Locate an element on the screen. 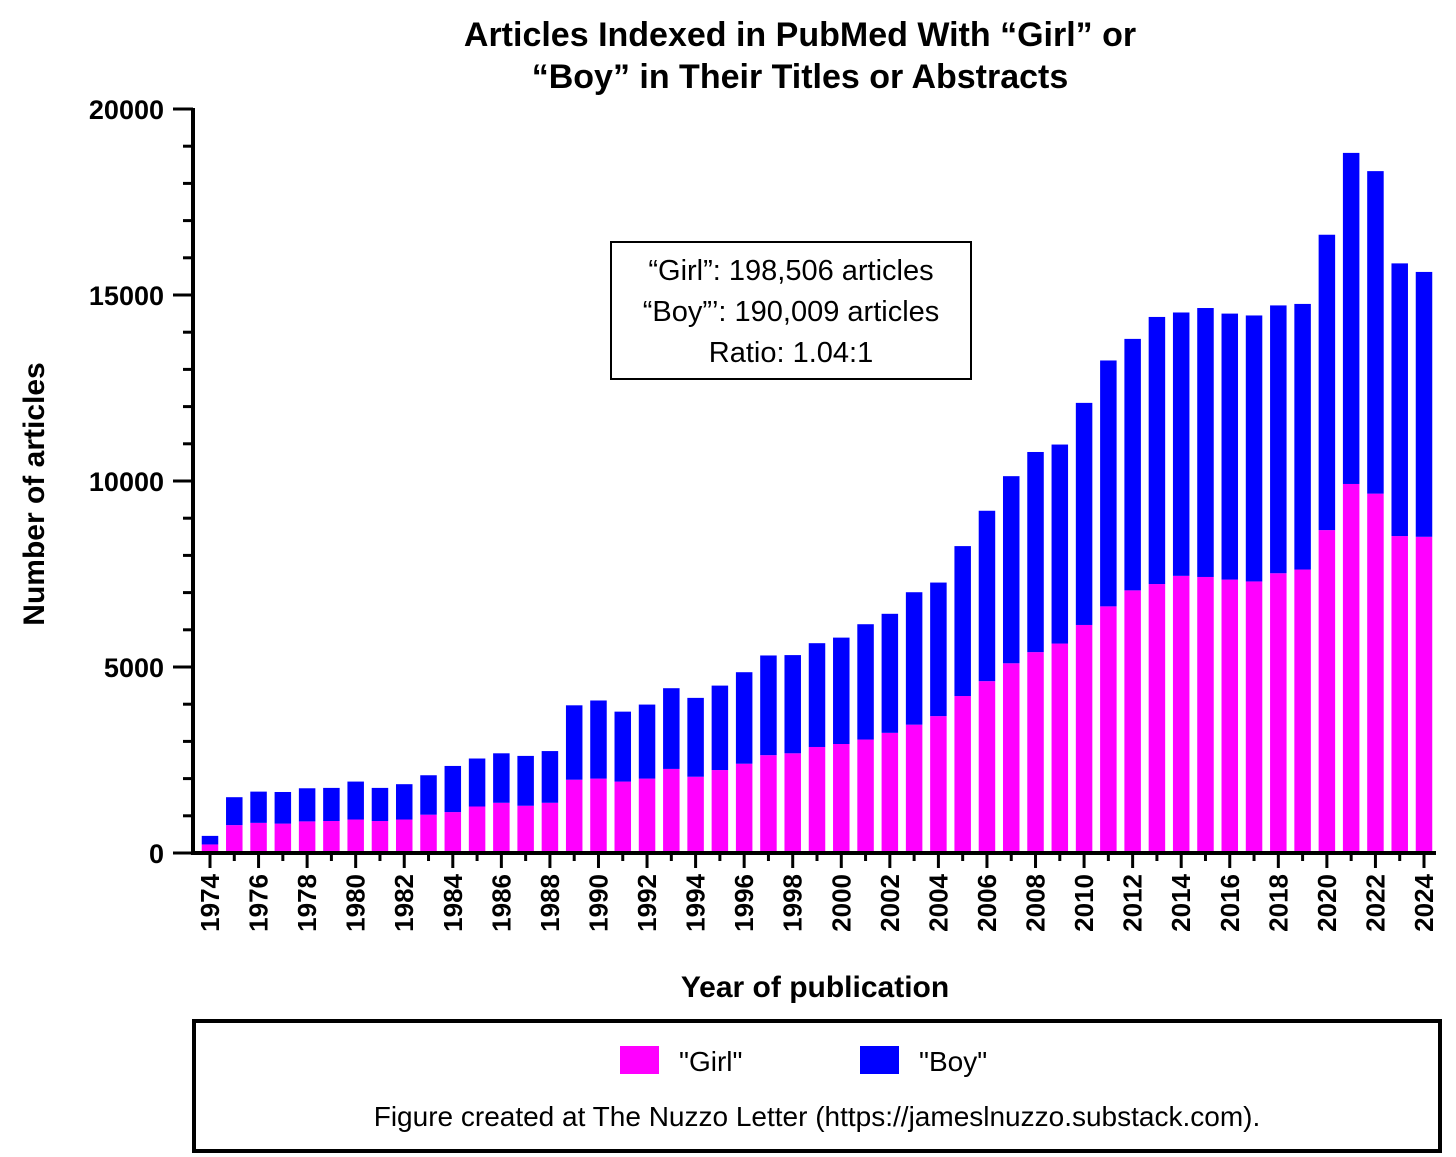 This screenshot has height=1157, width=1456. bar-girl-1985 is located at coordinates (477, 829).